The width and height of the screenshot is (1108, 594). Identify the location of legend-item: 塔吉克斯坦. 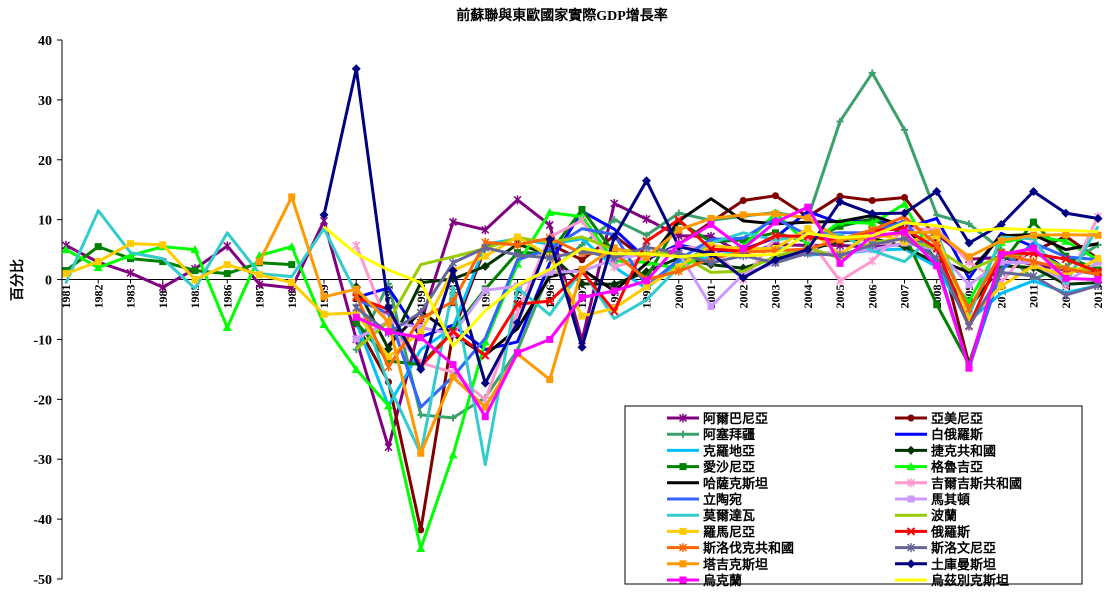
(717, 565).